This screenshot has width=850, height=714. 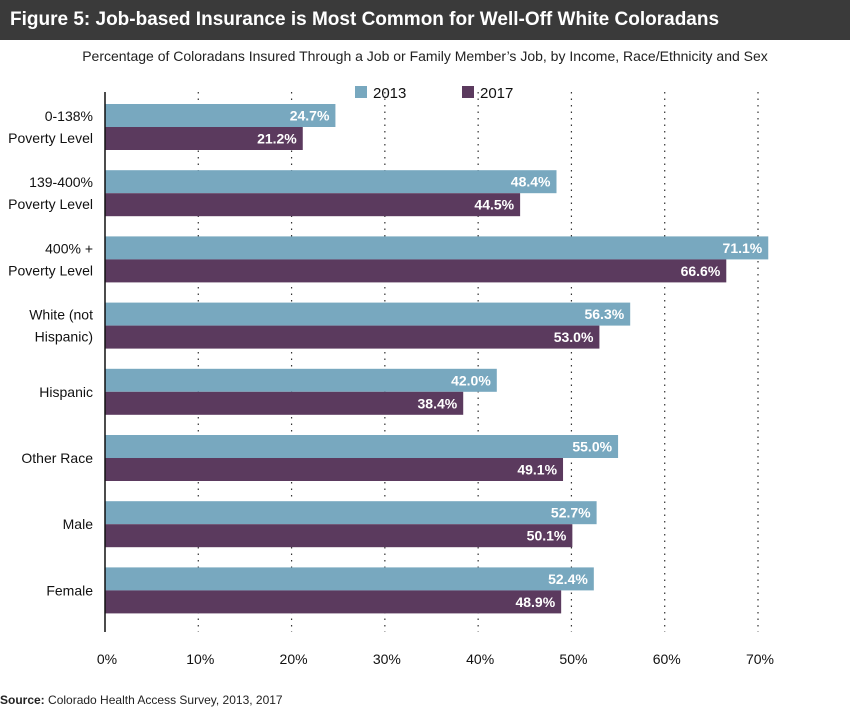 What do you see at coordinates (471, 380) in the screenshot?
I see `data-label: 42.0%` at bounding box center [471, 380].